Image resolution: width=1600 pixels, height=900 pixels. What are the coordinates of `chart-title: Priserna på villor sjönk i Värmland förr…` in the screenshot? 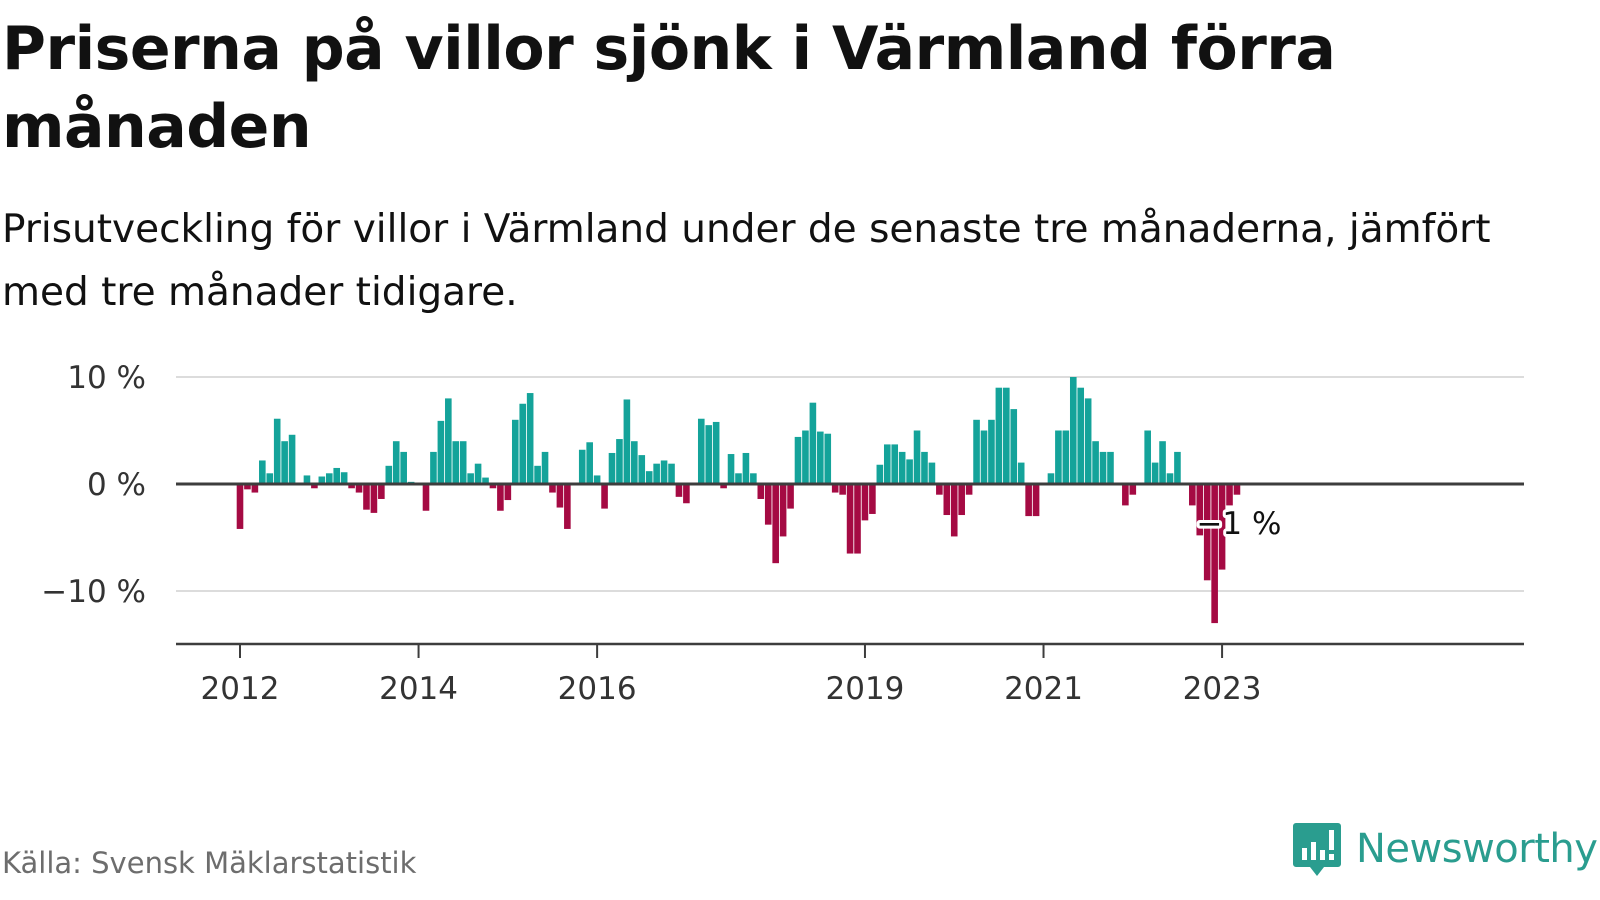 It's located at (669, 88).